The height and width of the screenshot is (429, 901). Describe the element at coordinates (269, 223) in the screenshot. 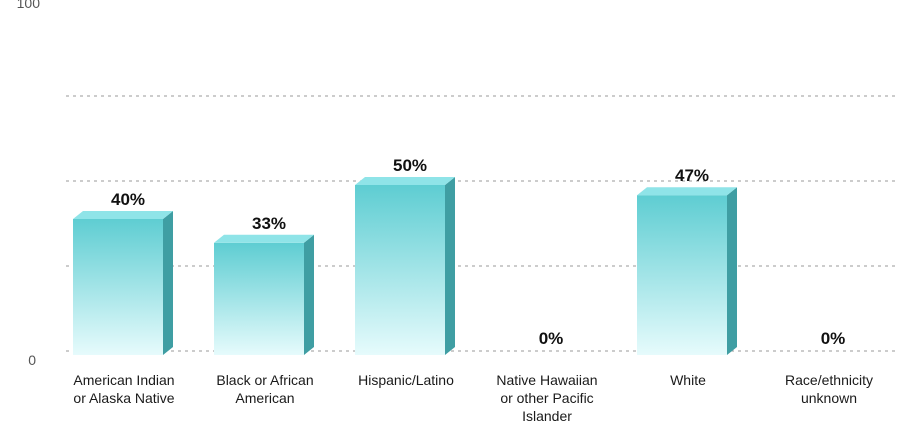

I see `data-label: 33%` at that location.